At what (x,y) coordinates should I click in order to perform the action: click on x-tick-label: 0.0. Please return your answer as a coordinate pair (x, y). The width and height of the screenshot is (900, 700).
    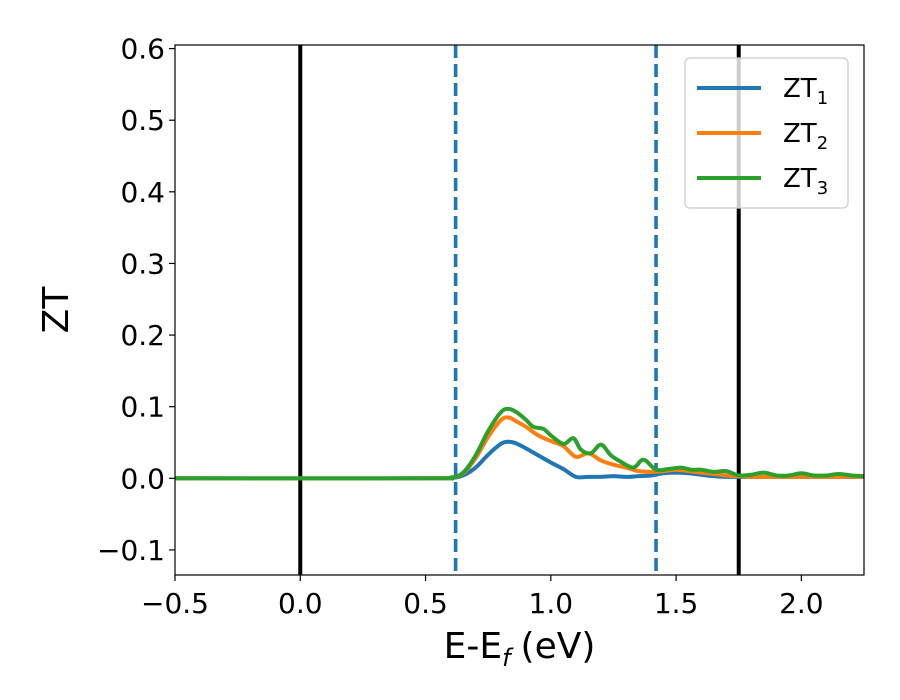
    Looking at the image, I should click on (300, 603).